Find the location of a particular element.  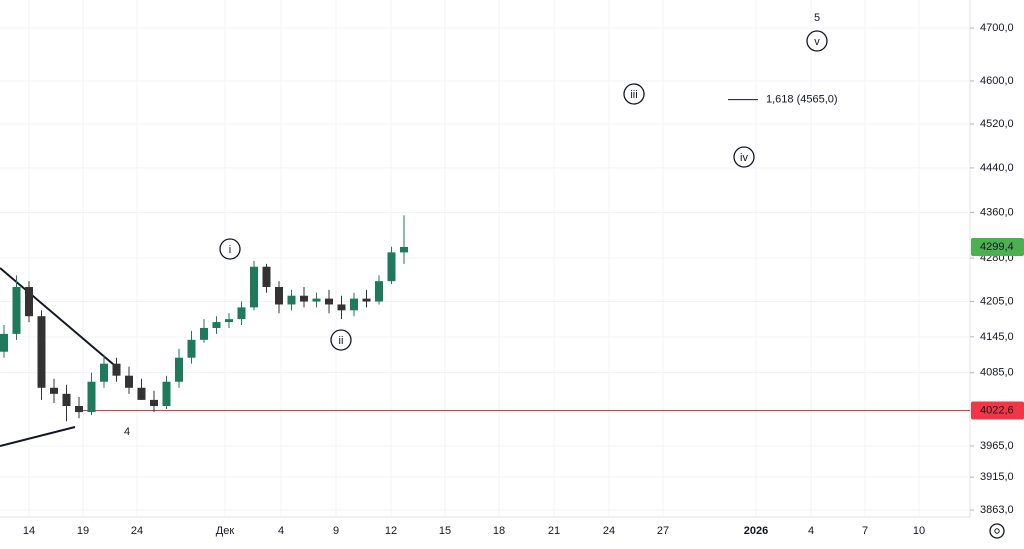

x-tick-label: 2026 is located at coordinates (756, 531).